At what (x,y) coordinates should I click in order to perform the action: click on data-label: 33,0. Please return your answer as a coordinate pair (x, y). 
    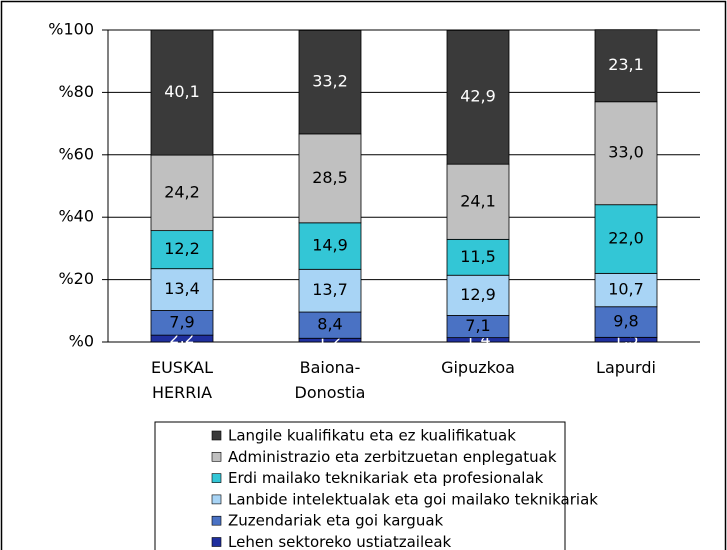
    Looking at the image, I should click on (626, 152).